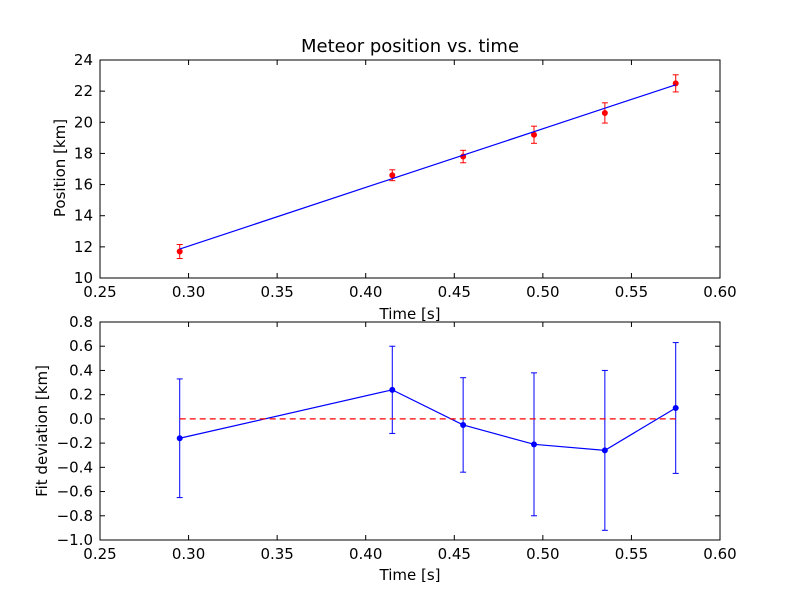 This screenshot has height=600, width=800. Describe the element at coordinates (81, 370) in the screenshot. I see `chart1-y-tick-label: 0.4` at that location.